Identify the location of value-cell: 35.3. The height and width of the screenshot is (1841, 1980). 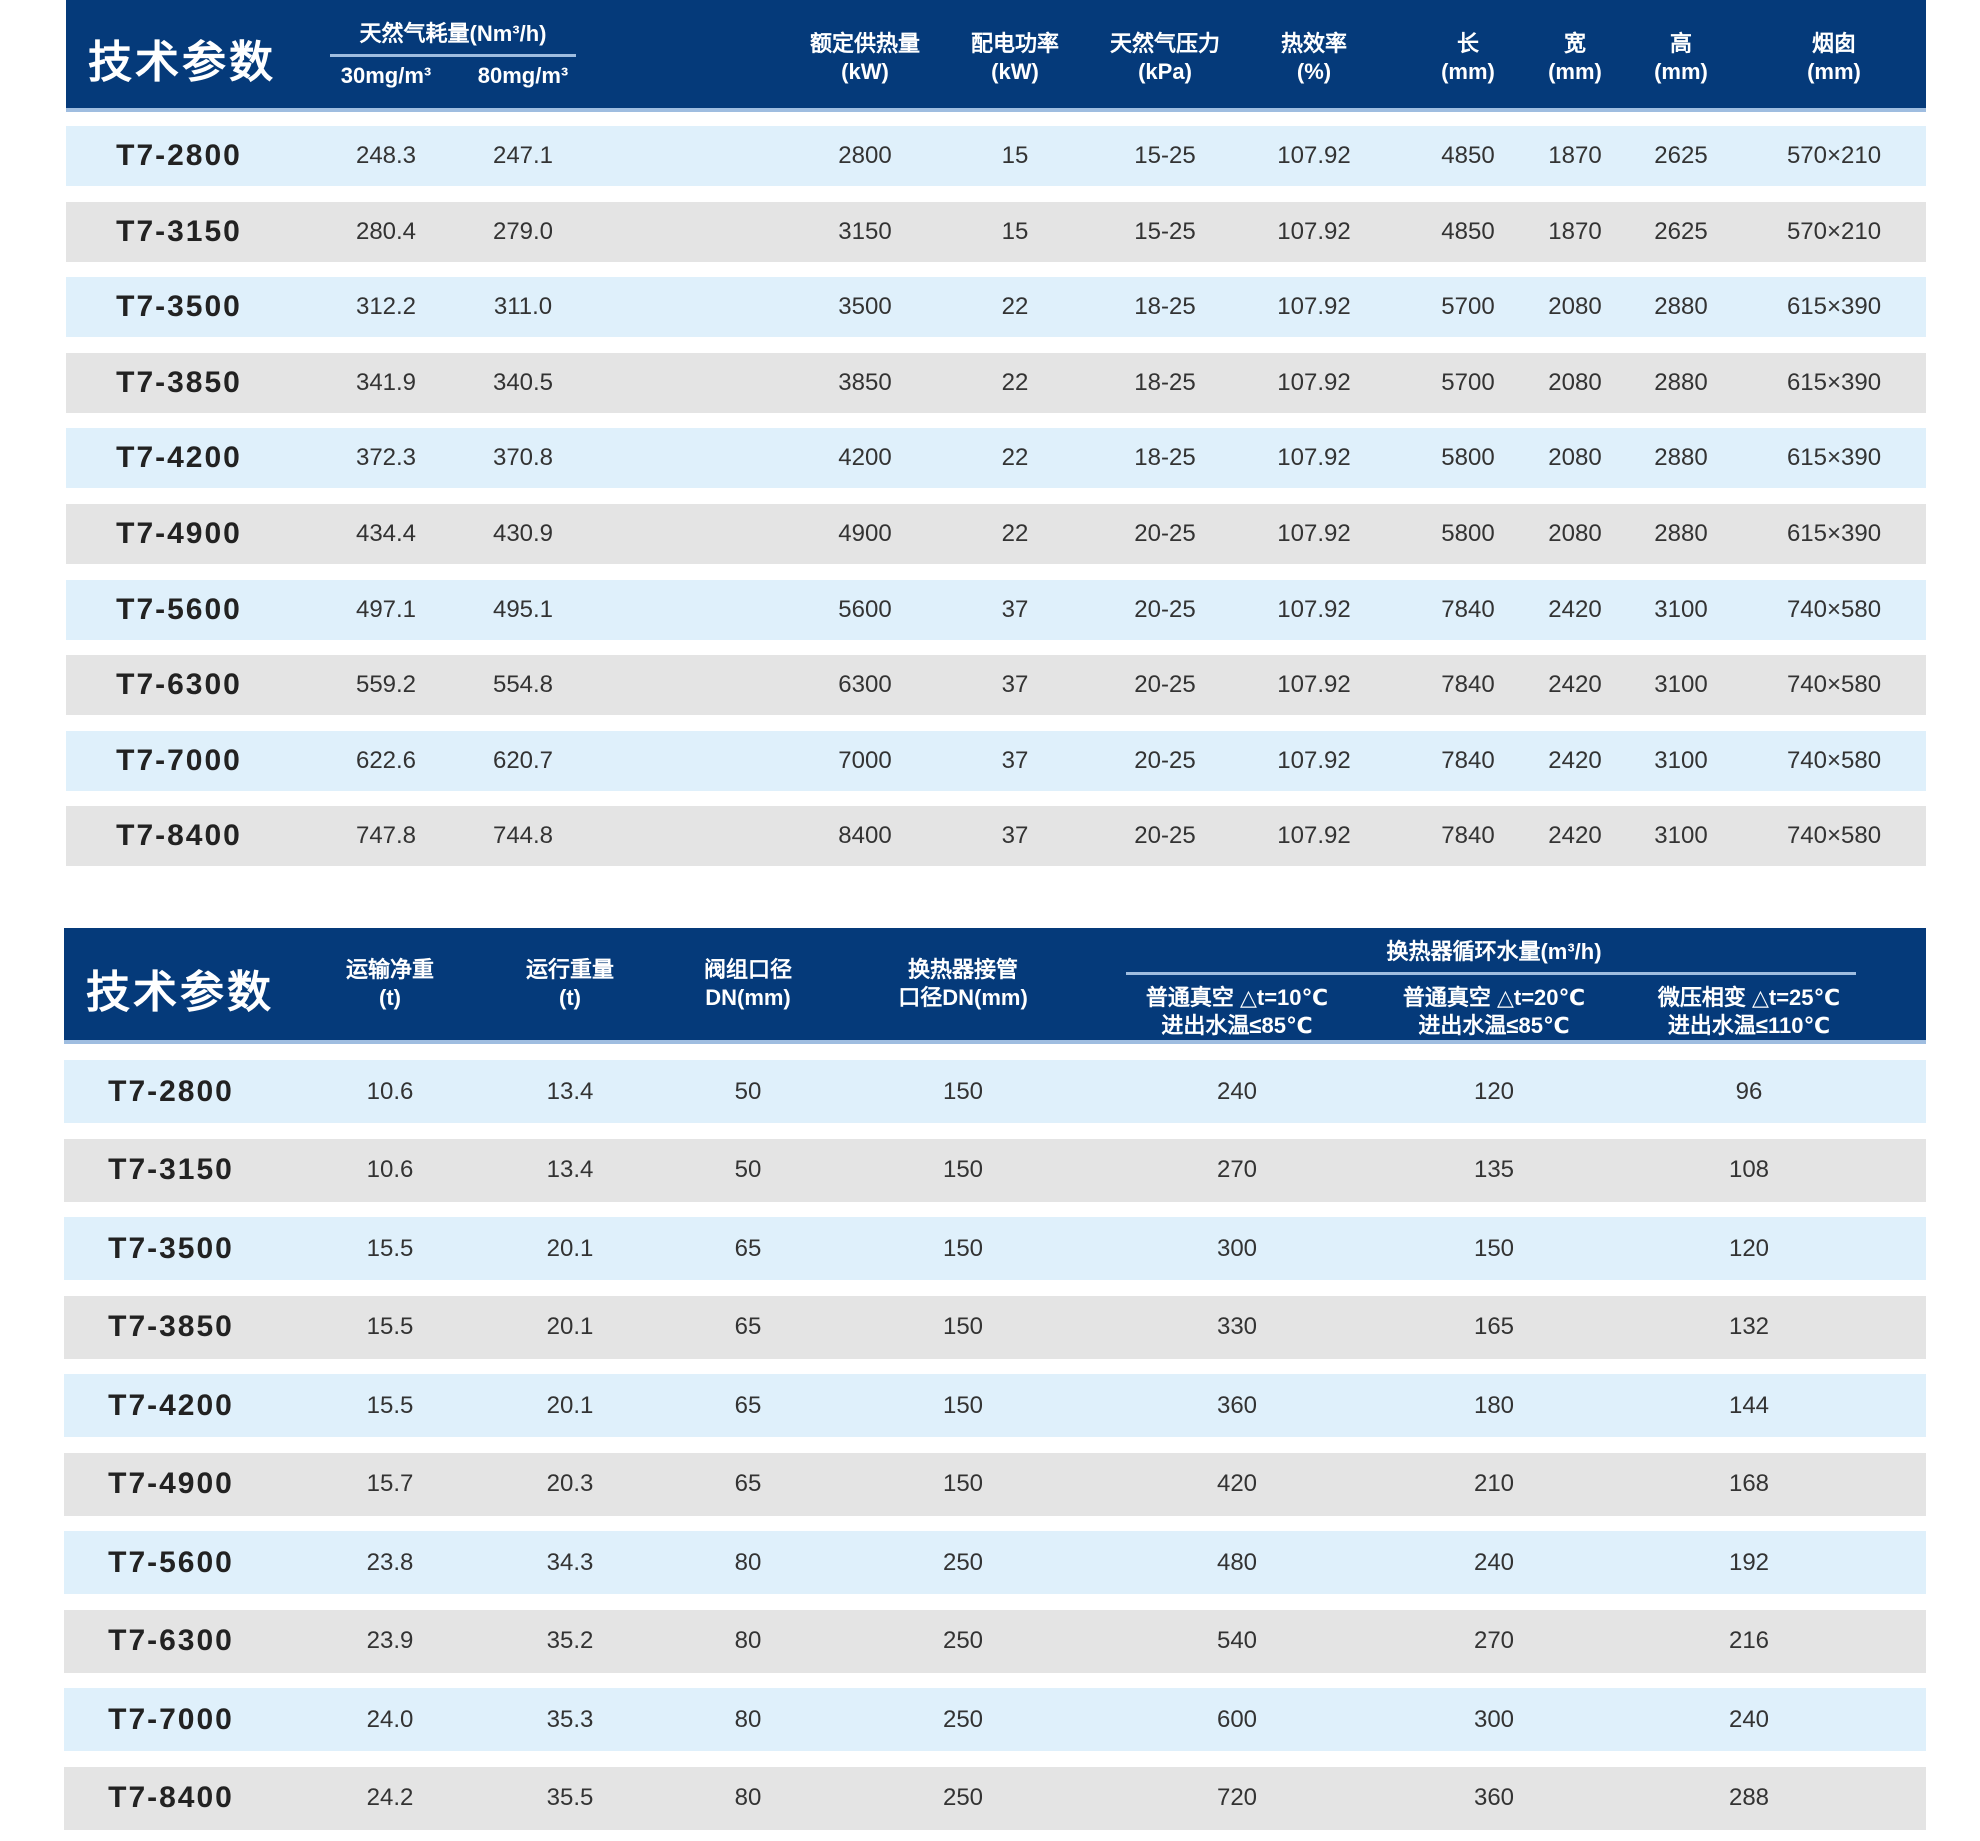
(570, 1719).